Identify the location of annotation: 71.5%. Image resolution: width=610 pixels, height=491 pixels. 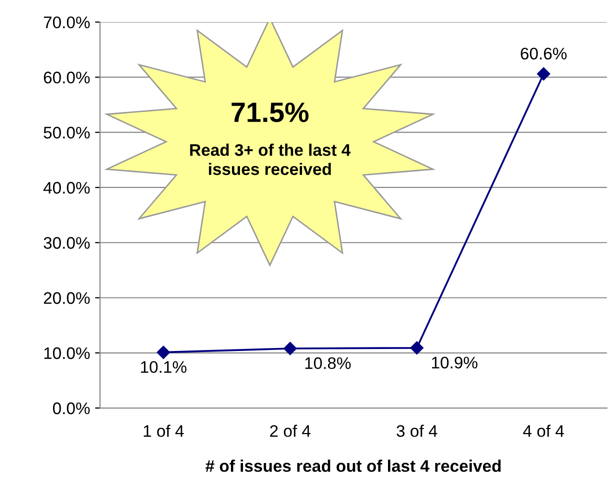
(270, 112).